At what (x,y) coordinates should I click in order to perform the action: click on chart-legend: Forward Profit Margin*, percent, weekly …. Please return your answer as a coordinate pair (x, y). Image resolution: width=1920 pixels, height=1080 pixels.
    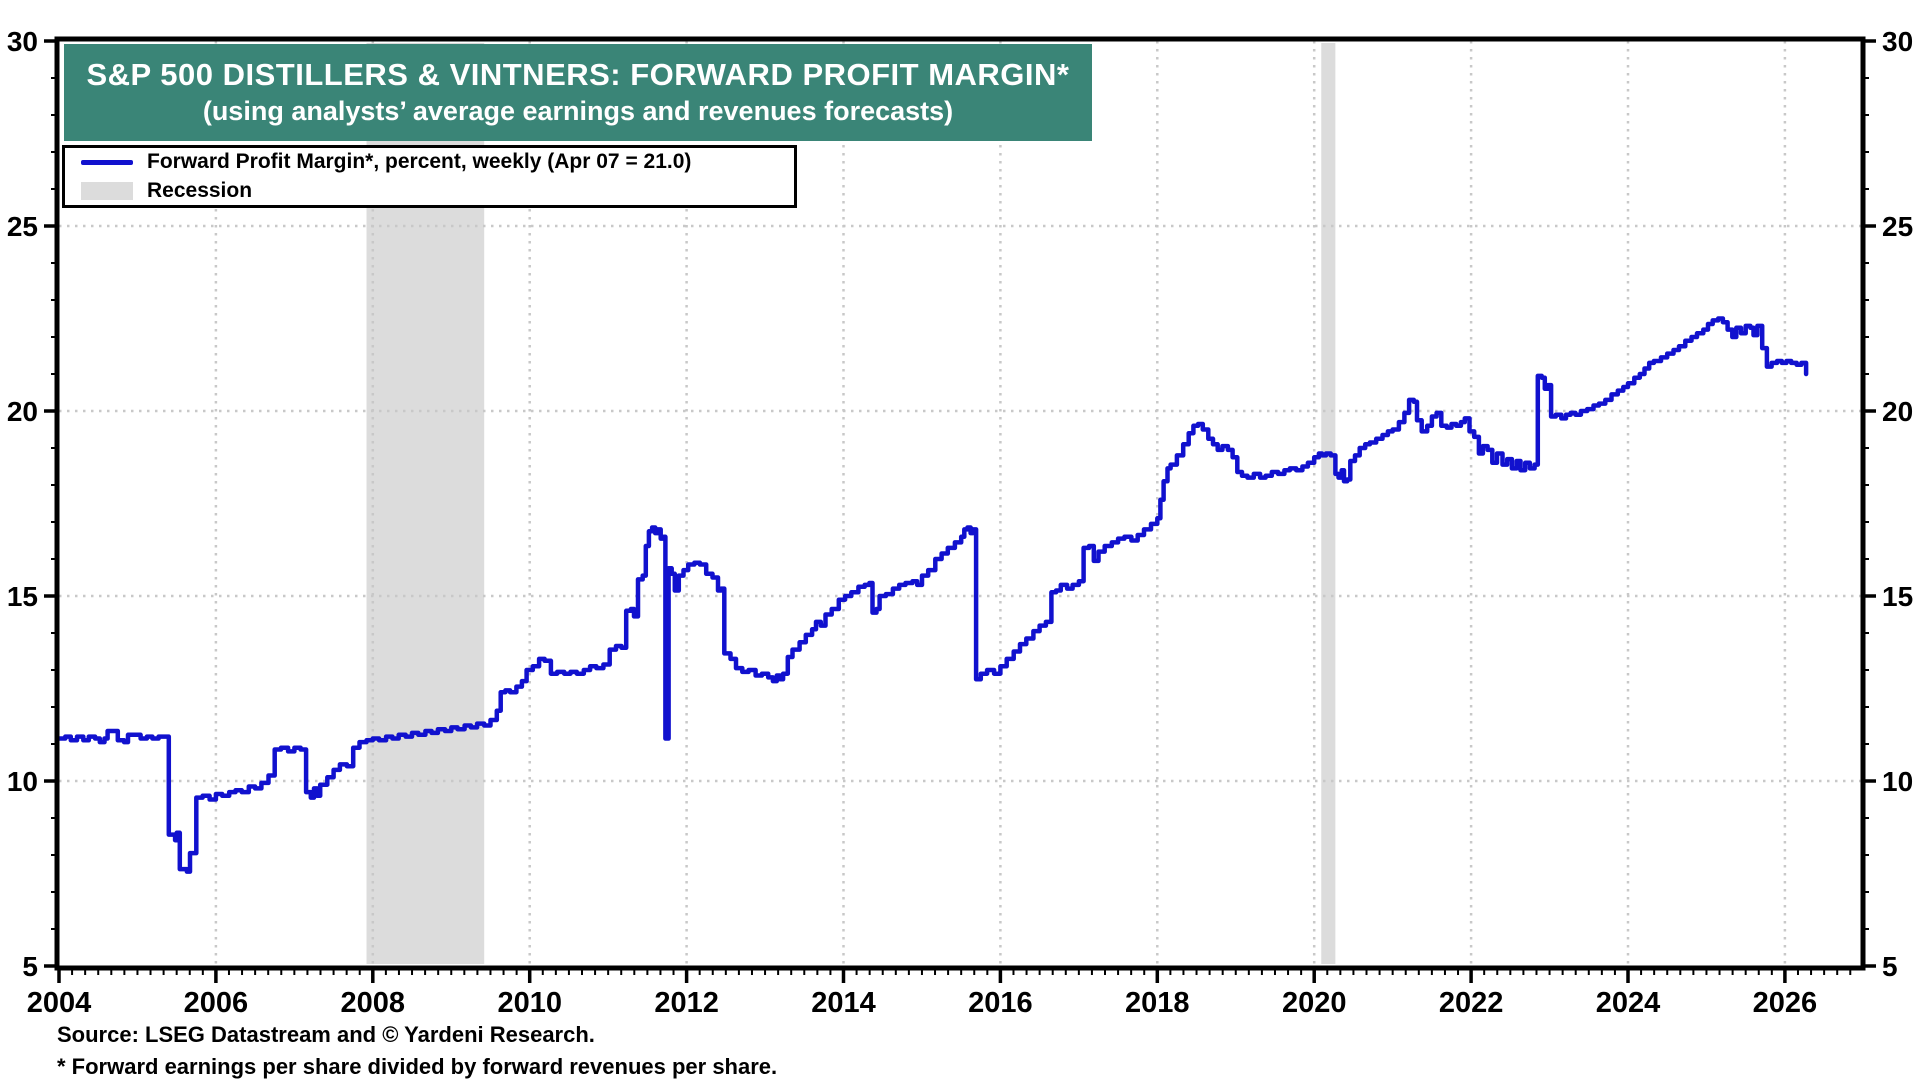
    Looking at the image, I should click on (429, 176).